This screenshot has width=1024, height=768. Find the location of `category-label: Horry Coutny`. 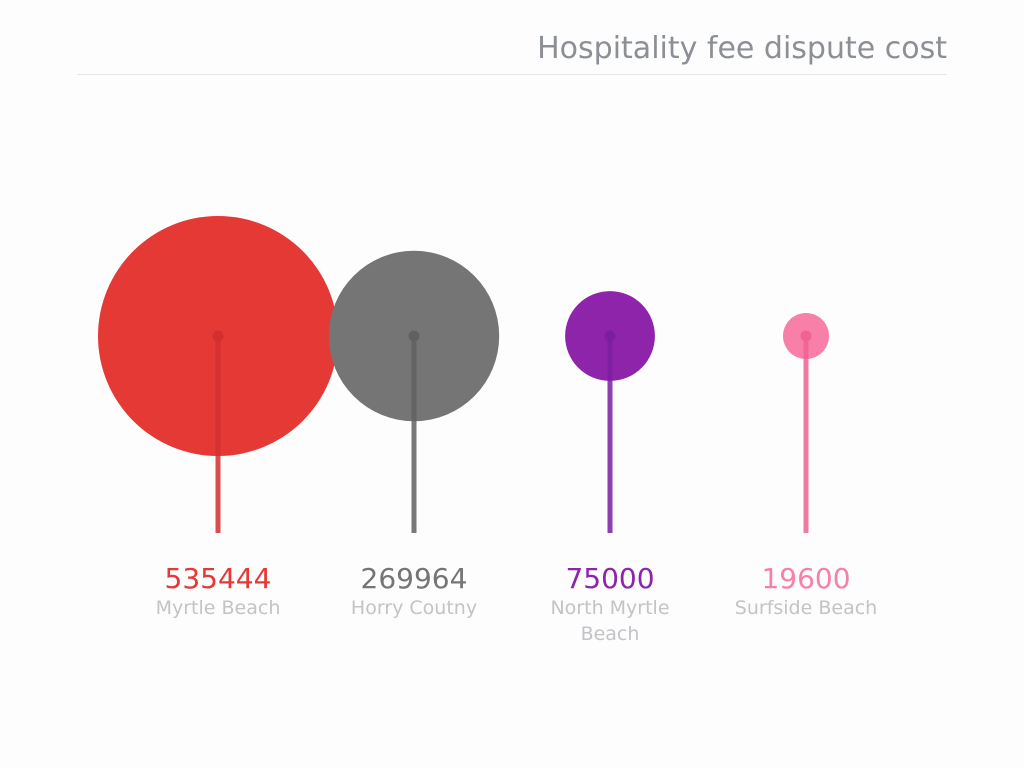

category-label: Horry Coutny is located at coordinates (414, 608).